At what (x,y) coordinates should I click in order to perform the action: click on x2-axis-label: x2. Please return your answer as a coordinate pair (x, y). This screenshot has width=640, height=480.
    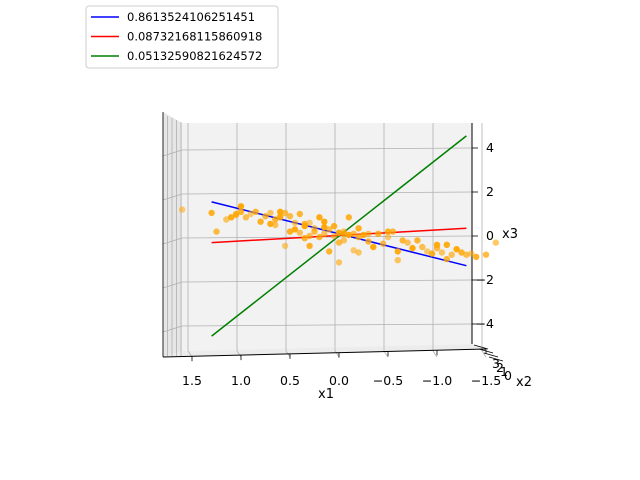
    Looking at the image, I should click on (524, 382).